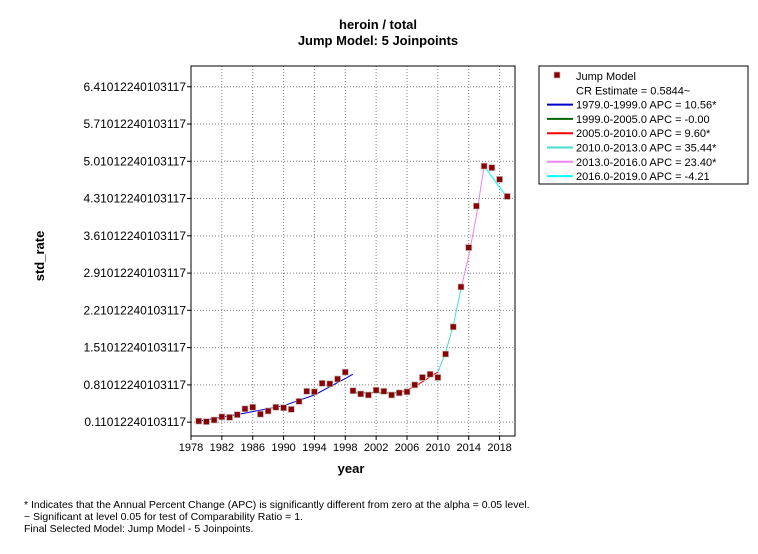 Image resolution: width=758 pixels, height=554 pixels. I want to click on x-tick-label: 2002, so click(376, 448).